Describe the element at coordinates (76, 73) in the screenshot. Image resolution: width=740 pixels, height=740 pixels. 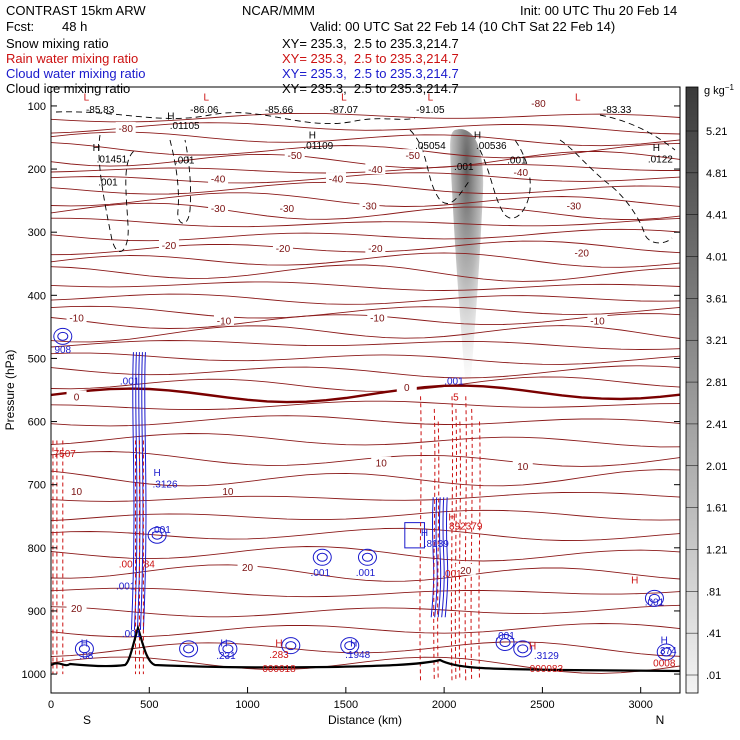
I see `legend-cloudwater-name: Cloud water mixing ratio` at that location.